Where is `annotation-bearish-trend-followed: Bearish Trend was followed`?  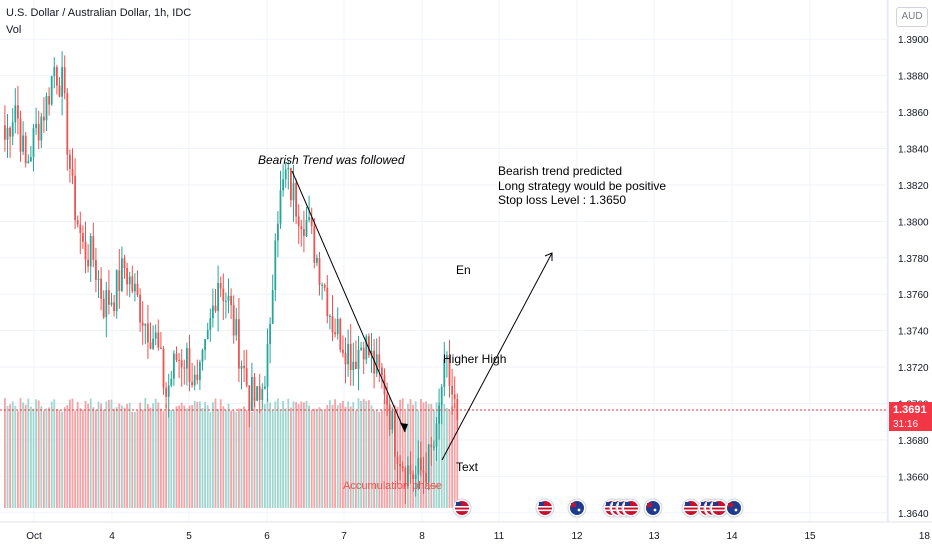
annotation-bearish-trend-followed: Bearish Trend was followed is located at coordinates (331, 160).